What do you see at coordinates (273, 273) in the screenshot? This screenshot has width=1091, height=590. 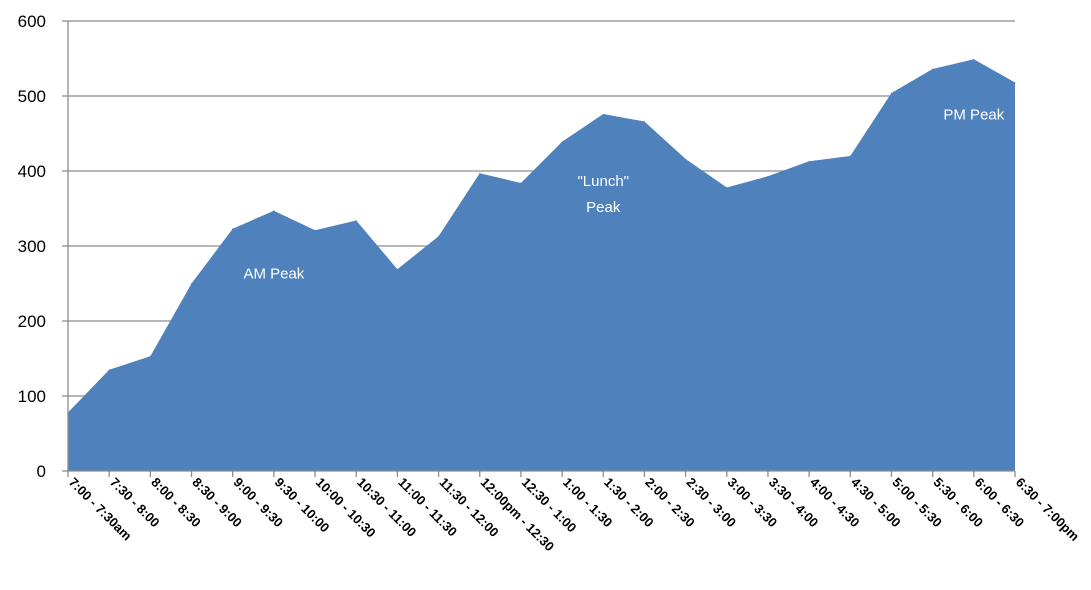 I see `annotation-label: AM Peak` at bounding box center [273, 273].